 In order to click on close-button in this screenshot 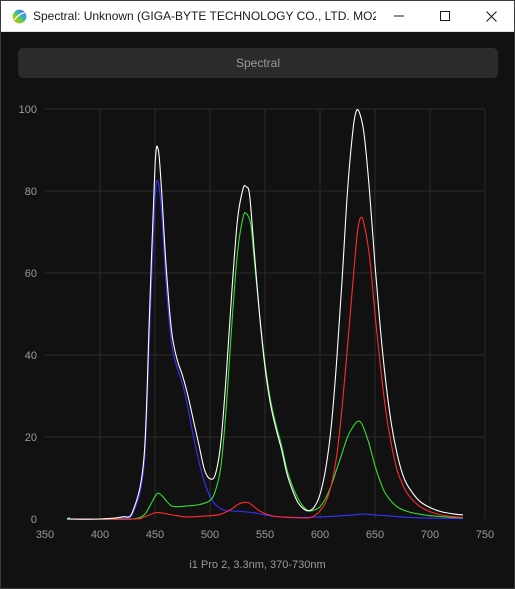, I will do `click(491, 16)`.